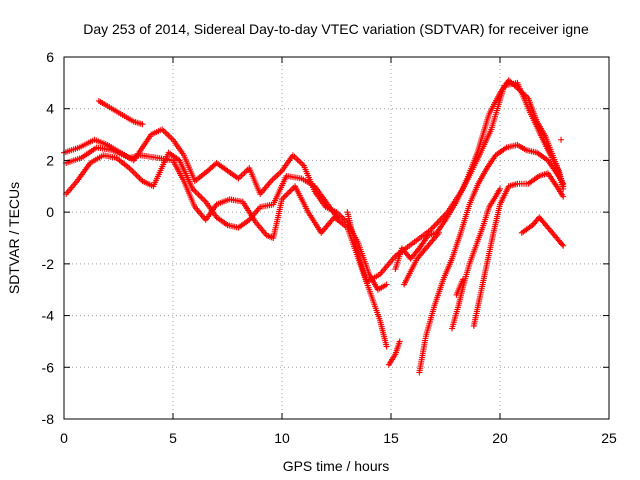  I want to click on y-tick-label: -6, so click(48, 367).